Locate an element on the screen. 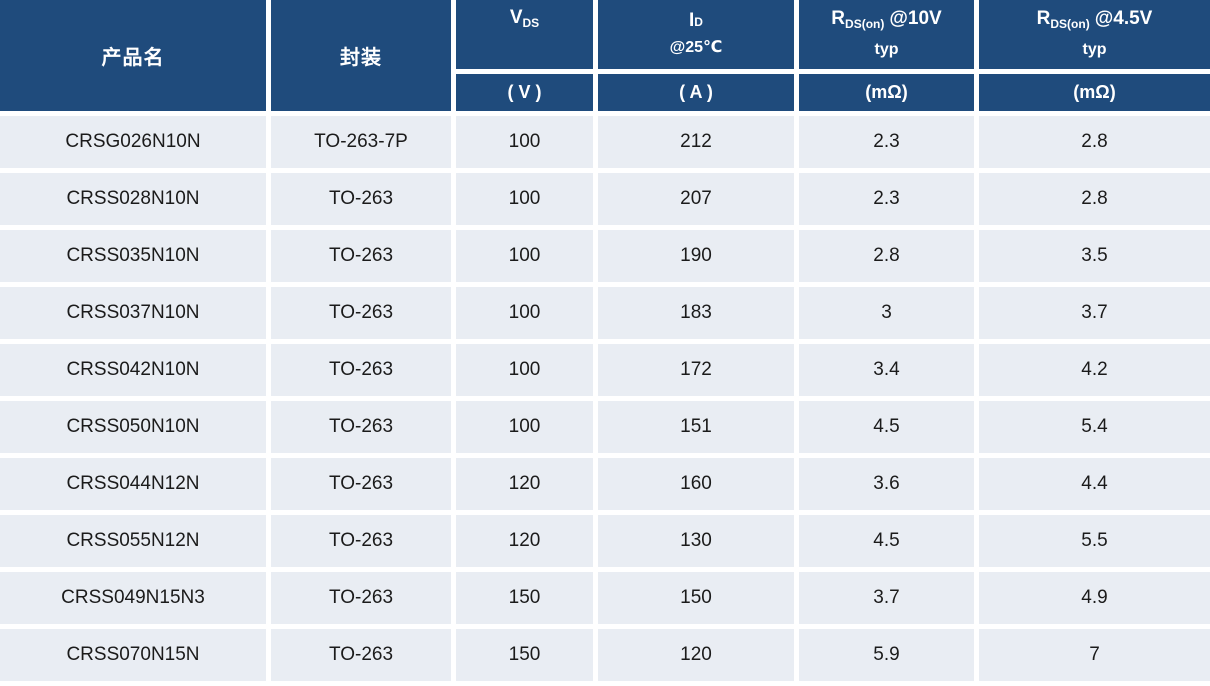 Image resolution: width=1210 pixels, height=686 pixels. column-header-rds-10v: RDS(on) @10V typ is located at coordinates (886, 34).